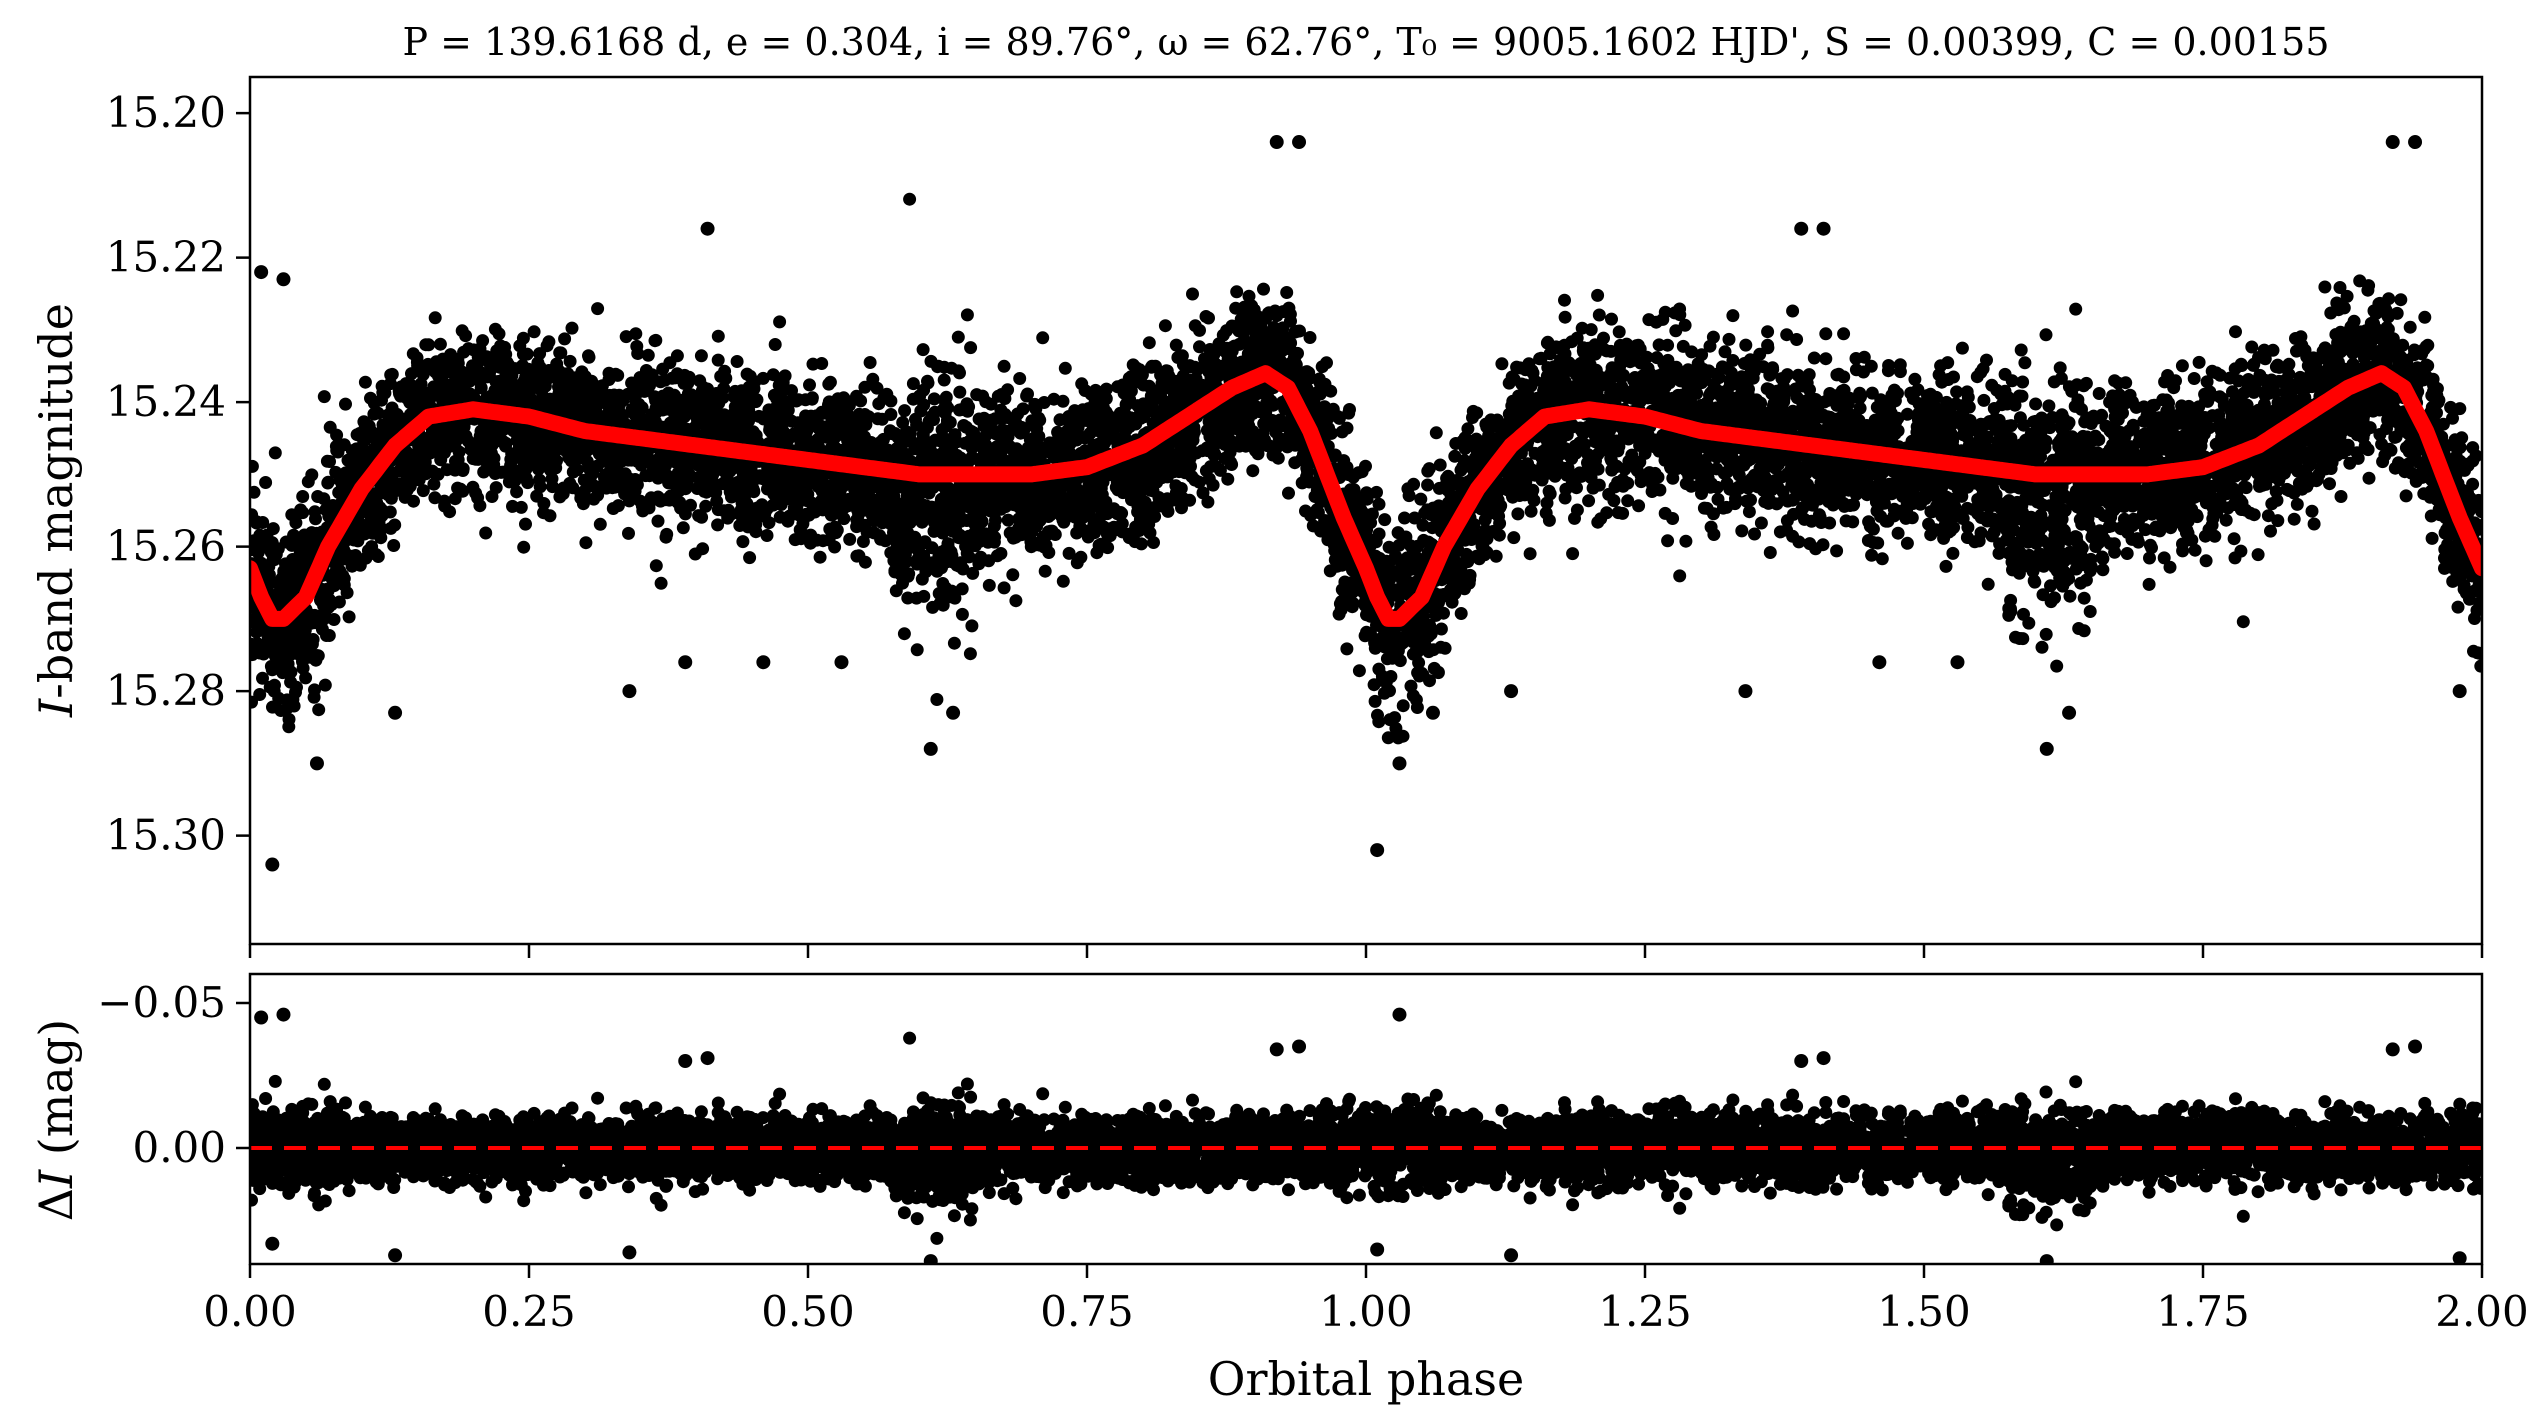 This screenshot has width=2538, height=1428. What do you see at coordinates (166, 401) in the screenshot?
I see `y-tick-label: 15.24` at bounding box center [166, 401].